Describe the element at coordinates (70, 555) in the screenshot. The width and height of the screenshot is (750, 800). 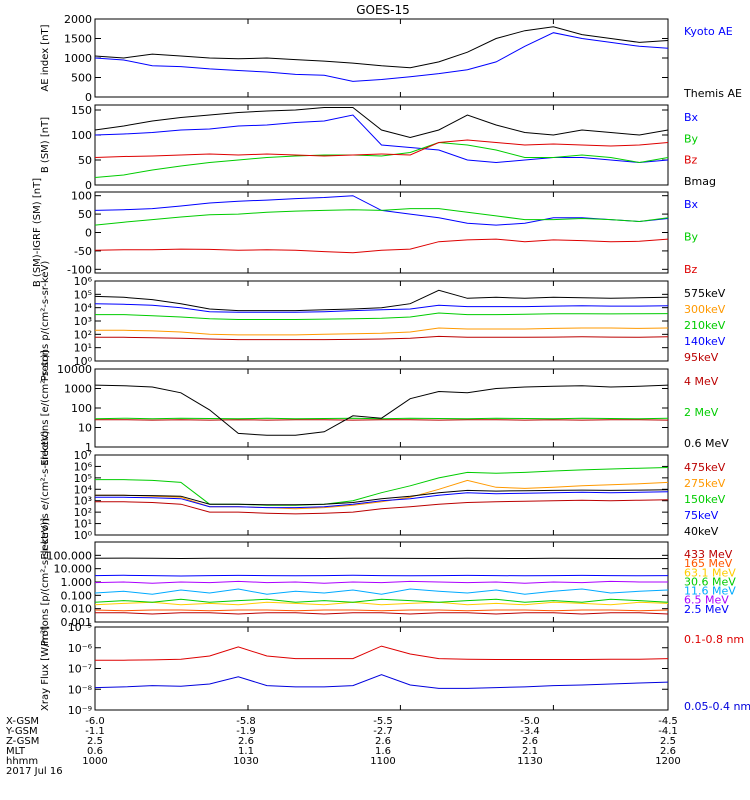
I see `y-tick-label: 100.000` at that location.